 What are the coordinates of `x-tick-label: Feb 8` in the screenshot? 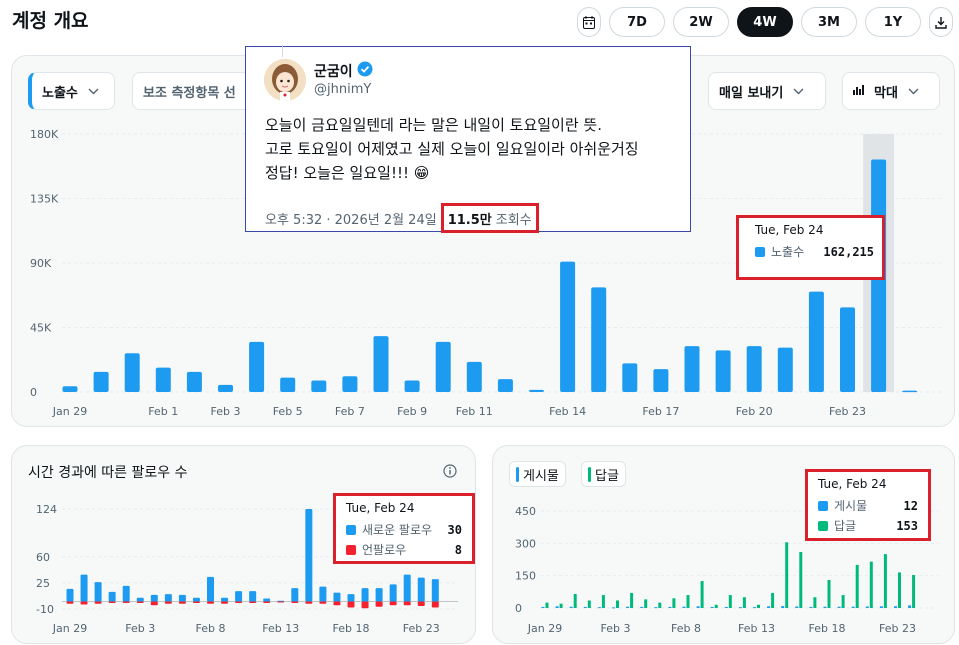 It's located at (686, 628).